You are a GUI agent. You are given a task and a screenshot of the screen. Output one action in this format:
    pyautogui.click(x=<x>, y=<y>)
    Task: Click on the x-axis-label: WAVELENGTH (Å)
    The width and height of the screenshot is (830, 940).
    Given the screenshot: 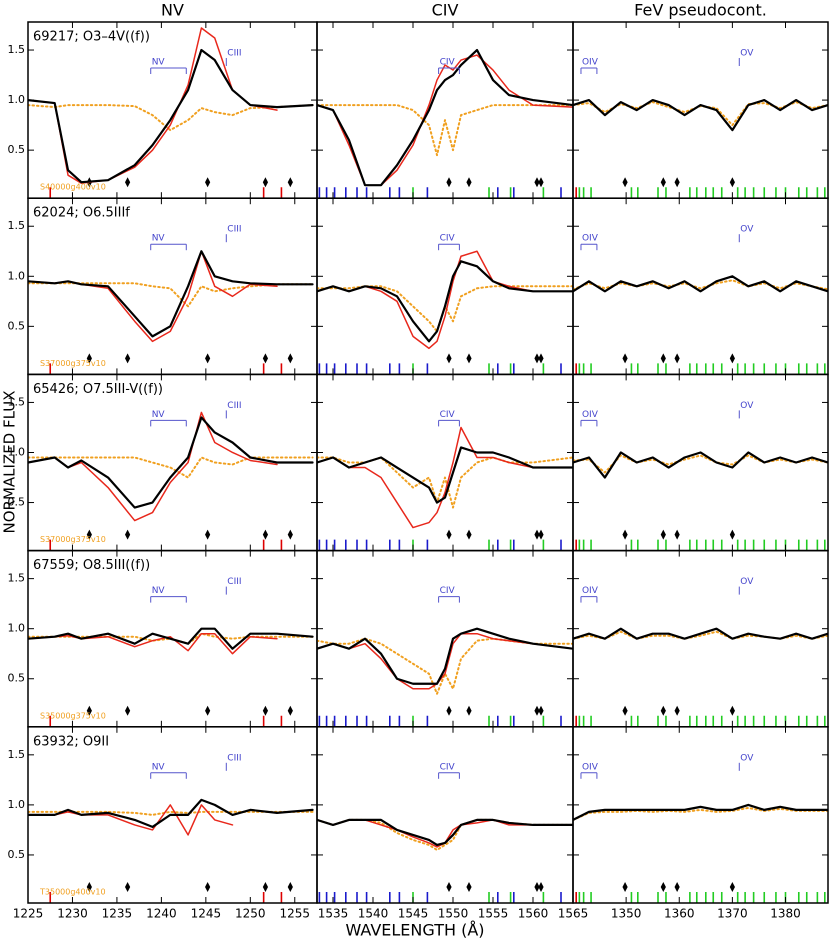 What is the action you would take?
    pyautogui.click(x=414, y=930)
    